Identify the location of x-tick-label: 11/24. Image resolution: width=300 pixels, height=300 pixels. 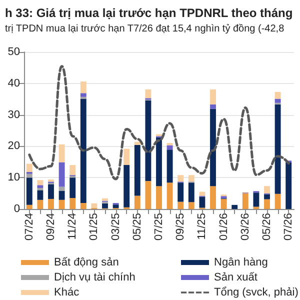
(72, 226).